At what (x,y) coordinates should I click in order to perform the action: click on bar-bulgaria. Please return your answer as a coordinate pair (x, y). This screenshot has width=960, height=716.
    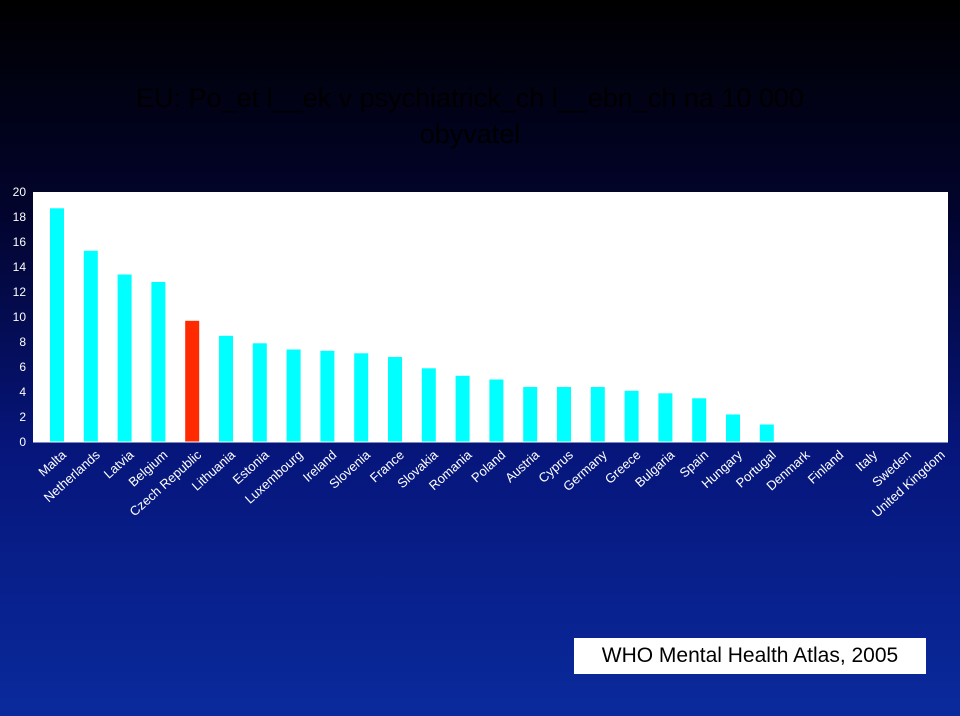
    Looking at the image, I should click on (665, 418).